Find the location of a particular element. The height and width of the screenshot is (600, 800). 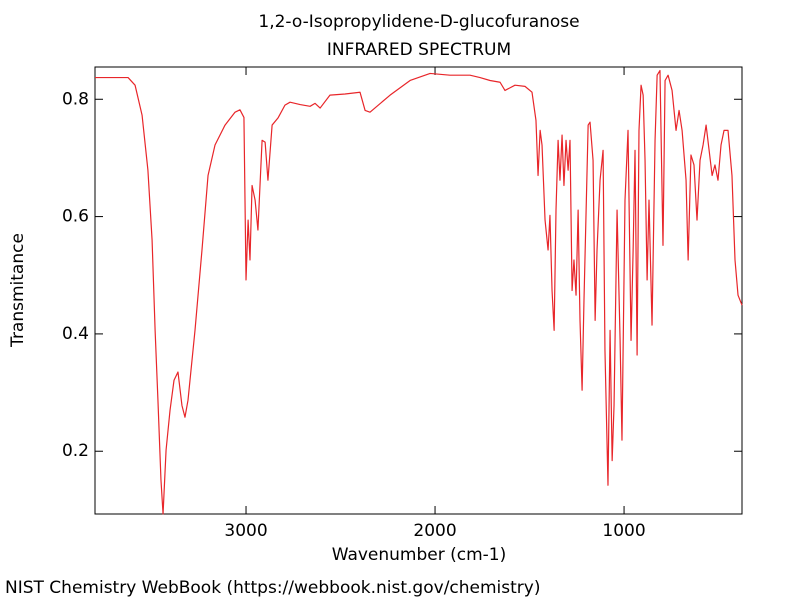

chart-title: 1,2-o-Isopropylidene-D-glucofuranose is located at coordinates (418, 22).